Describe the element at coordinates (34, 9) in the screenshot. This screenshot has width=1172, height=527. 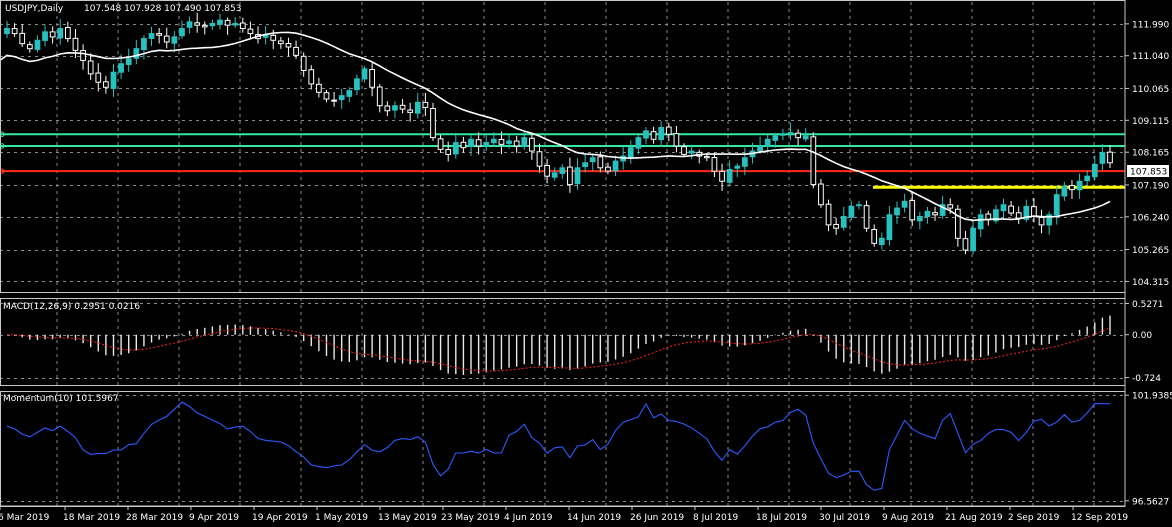
I see `main-title: USDJPY,Daily` at that location.